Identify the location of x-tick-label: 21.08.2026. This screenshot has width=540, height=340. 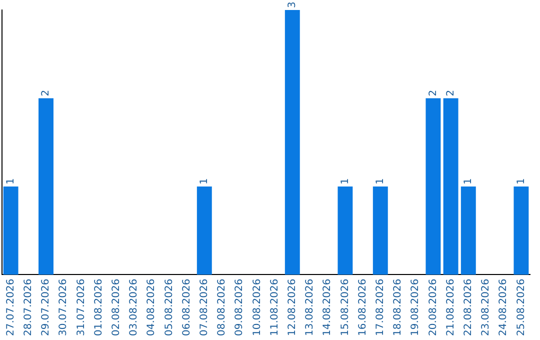
(450, 307).